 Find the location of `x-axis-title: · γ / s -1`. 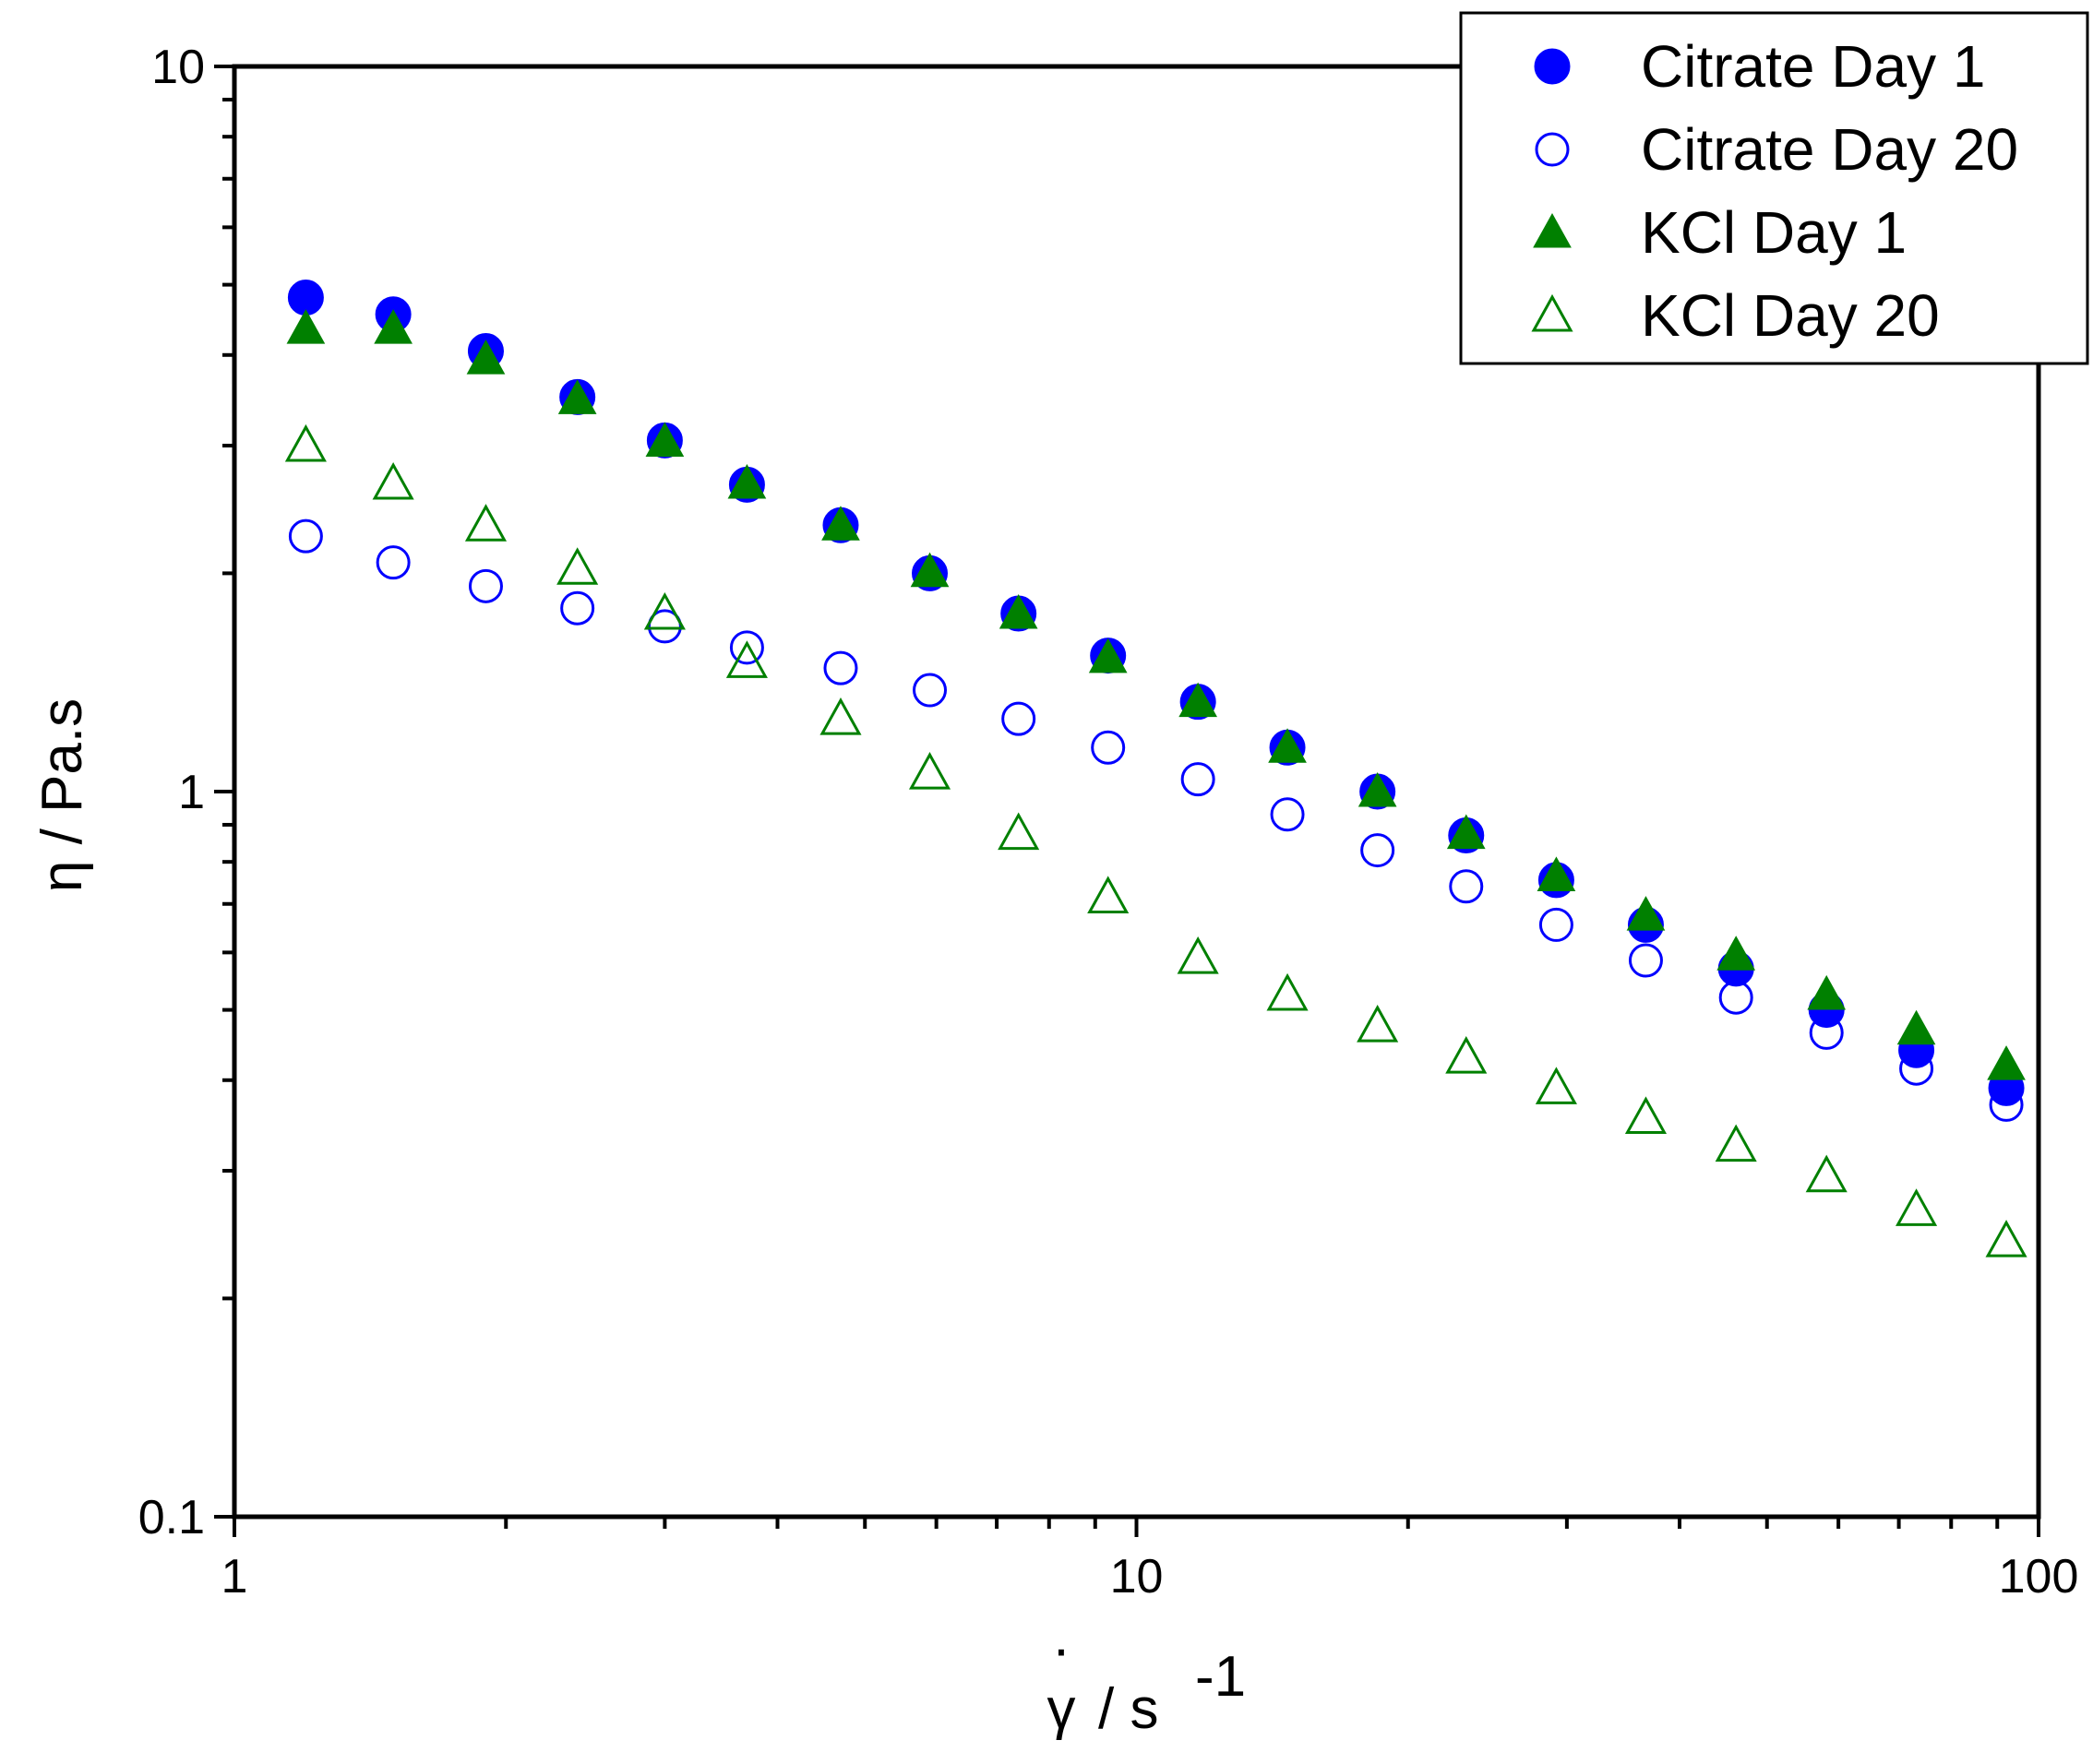

x-axis-title: · γ / s -1 is located at coordinates (1147, 1679).